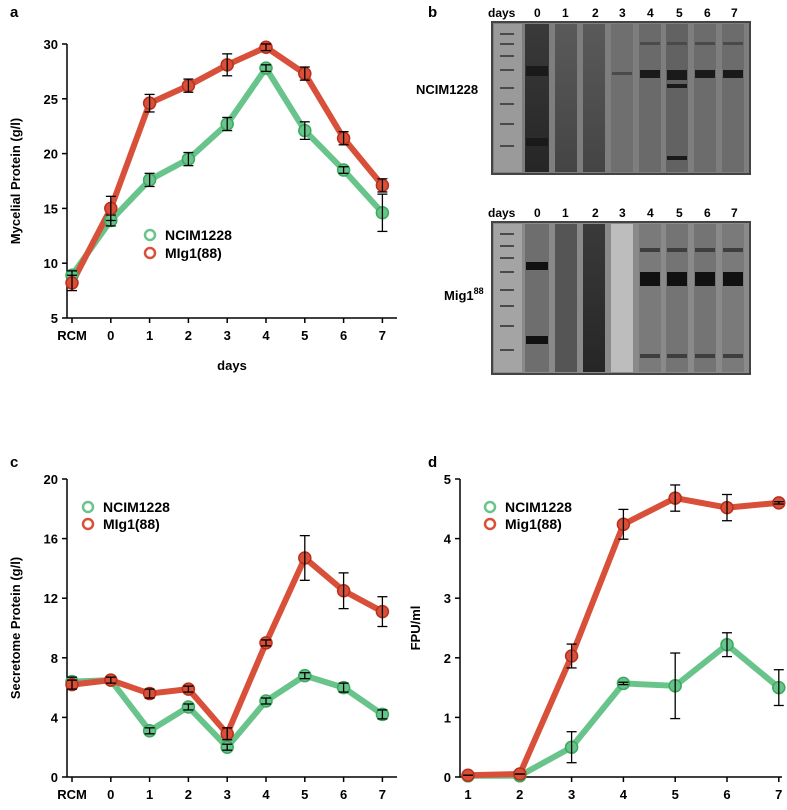 The image size is (787, 810). Describe the element at coordinates (479, 291) in the screenshot. I see `gel-bottom-strain-sup: 88` at that location.